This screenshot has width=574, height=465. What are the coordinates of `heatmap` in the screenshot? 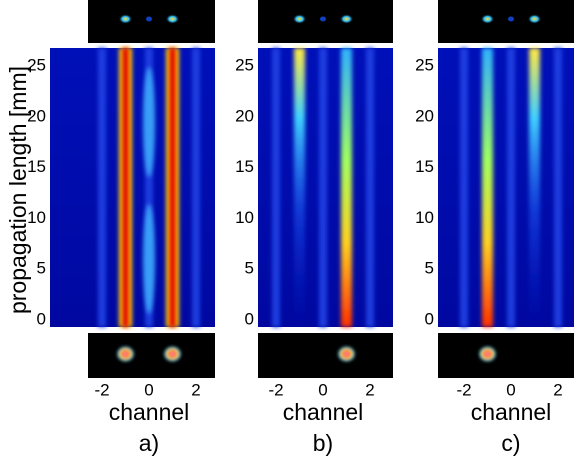 It's located at (506, 187).